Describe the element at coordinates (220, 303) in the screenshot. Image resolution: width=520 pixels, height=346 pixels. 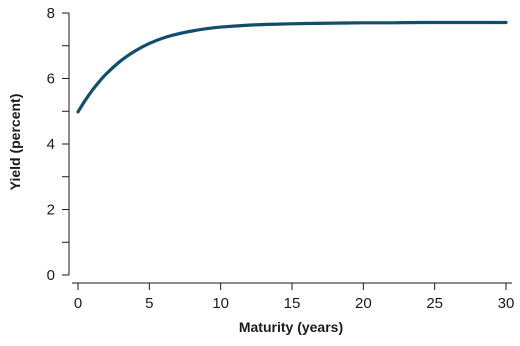
I see `x-tick-label: 10` at that location.